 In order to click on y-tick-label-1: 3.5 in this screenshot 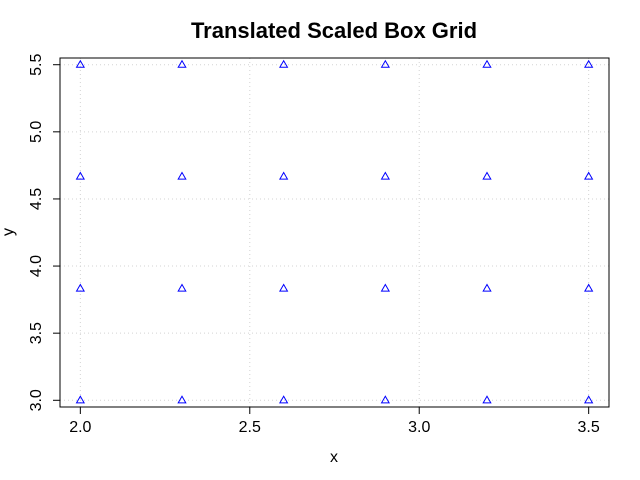, I will do `click(36, 333)`.